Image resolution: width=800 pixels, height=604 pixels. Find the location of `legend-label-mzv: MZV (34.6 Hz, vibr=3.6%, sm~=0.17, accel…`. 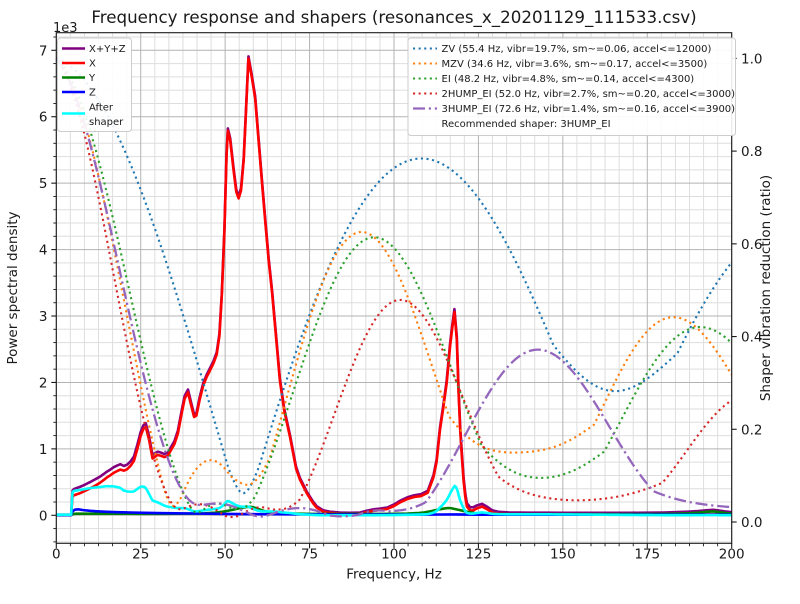

legend-label-mzv: MZV (34.6 Hz, vibr=3.6%, sm~=0.17, accel… is located at coordinates (575, 64).